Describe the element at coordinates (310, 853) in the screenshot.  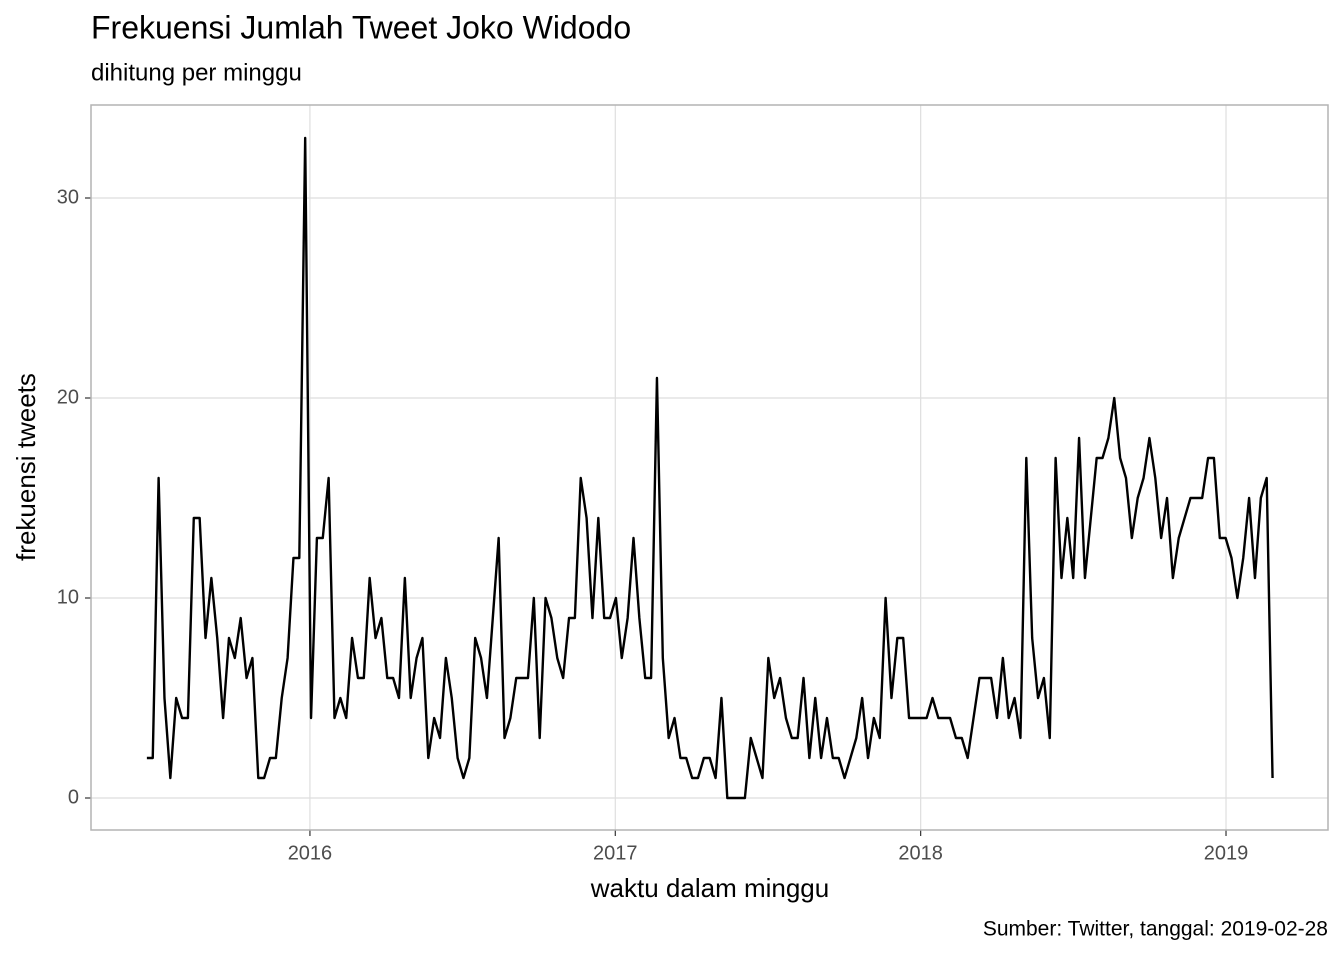
I see `x-tick-label: 2016` at that location.